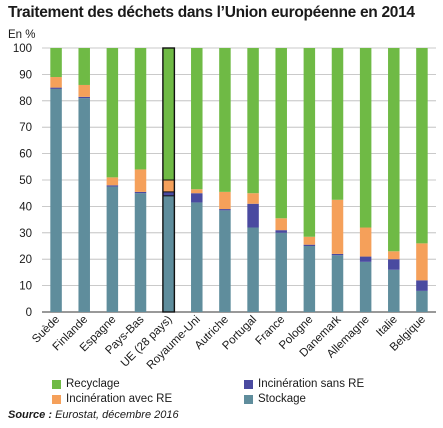 The image size is (443, 428). What do you see at coordinates (25, 75) in the screenshot?
I see `y-tick-label: 90` at bounding box center [25, 75].